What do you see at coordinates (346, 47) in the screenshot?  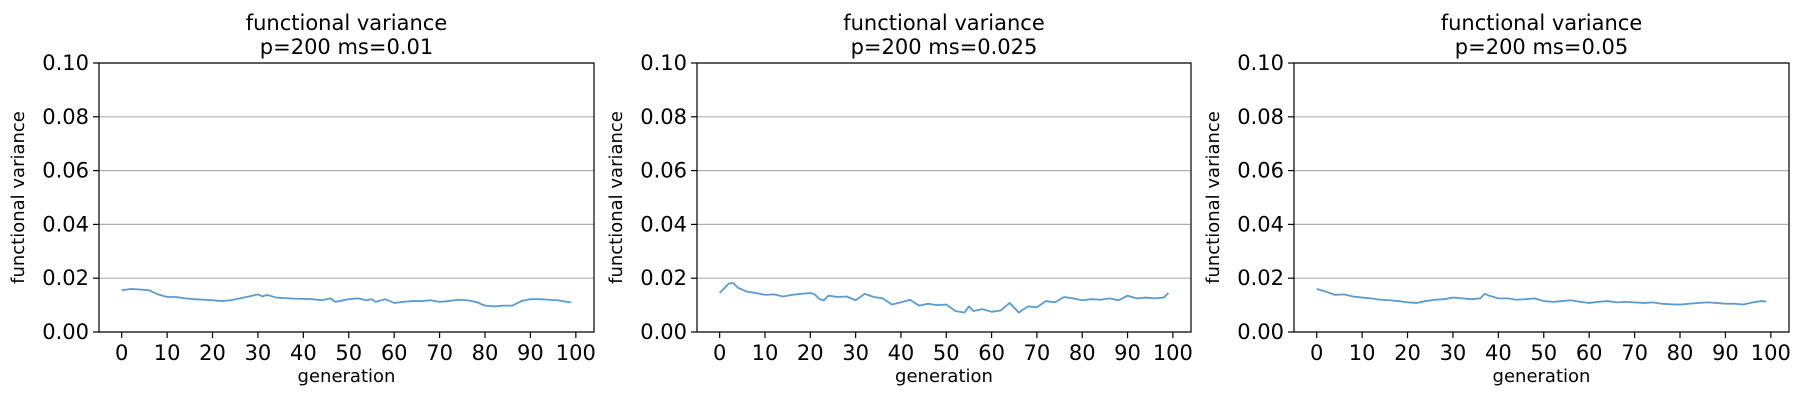 I see `chart-subtitle: p=200 ms=0.01` at bounding box center [346, 47].